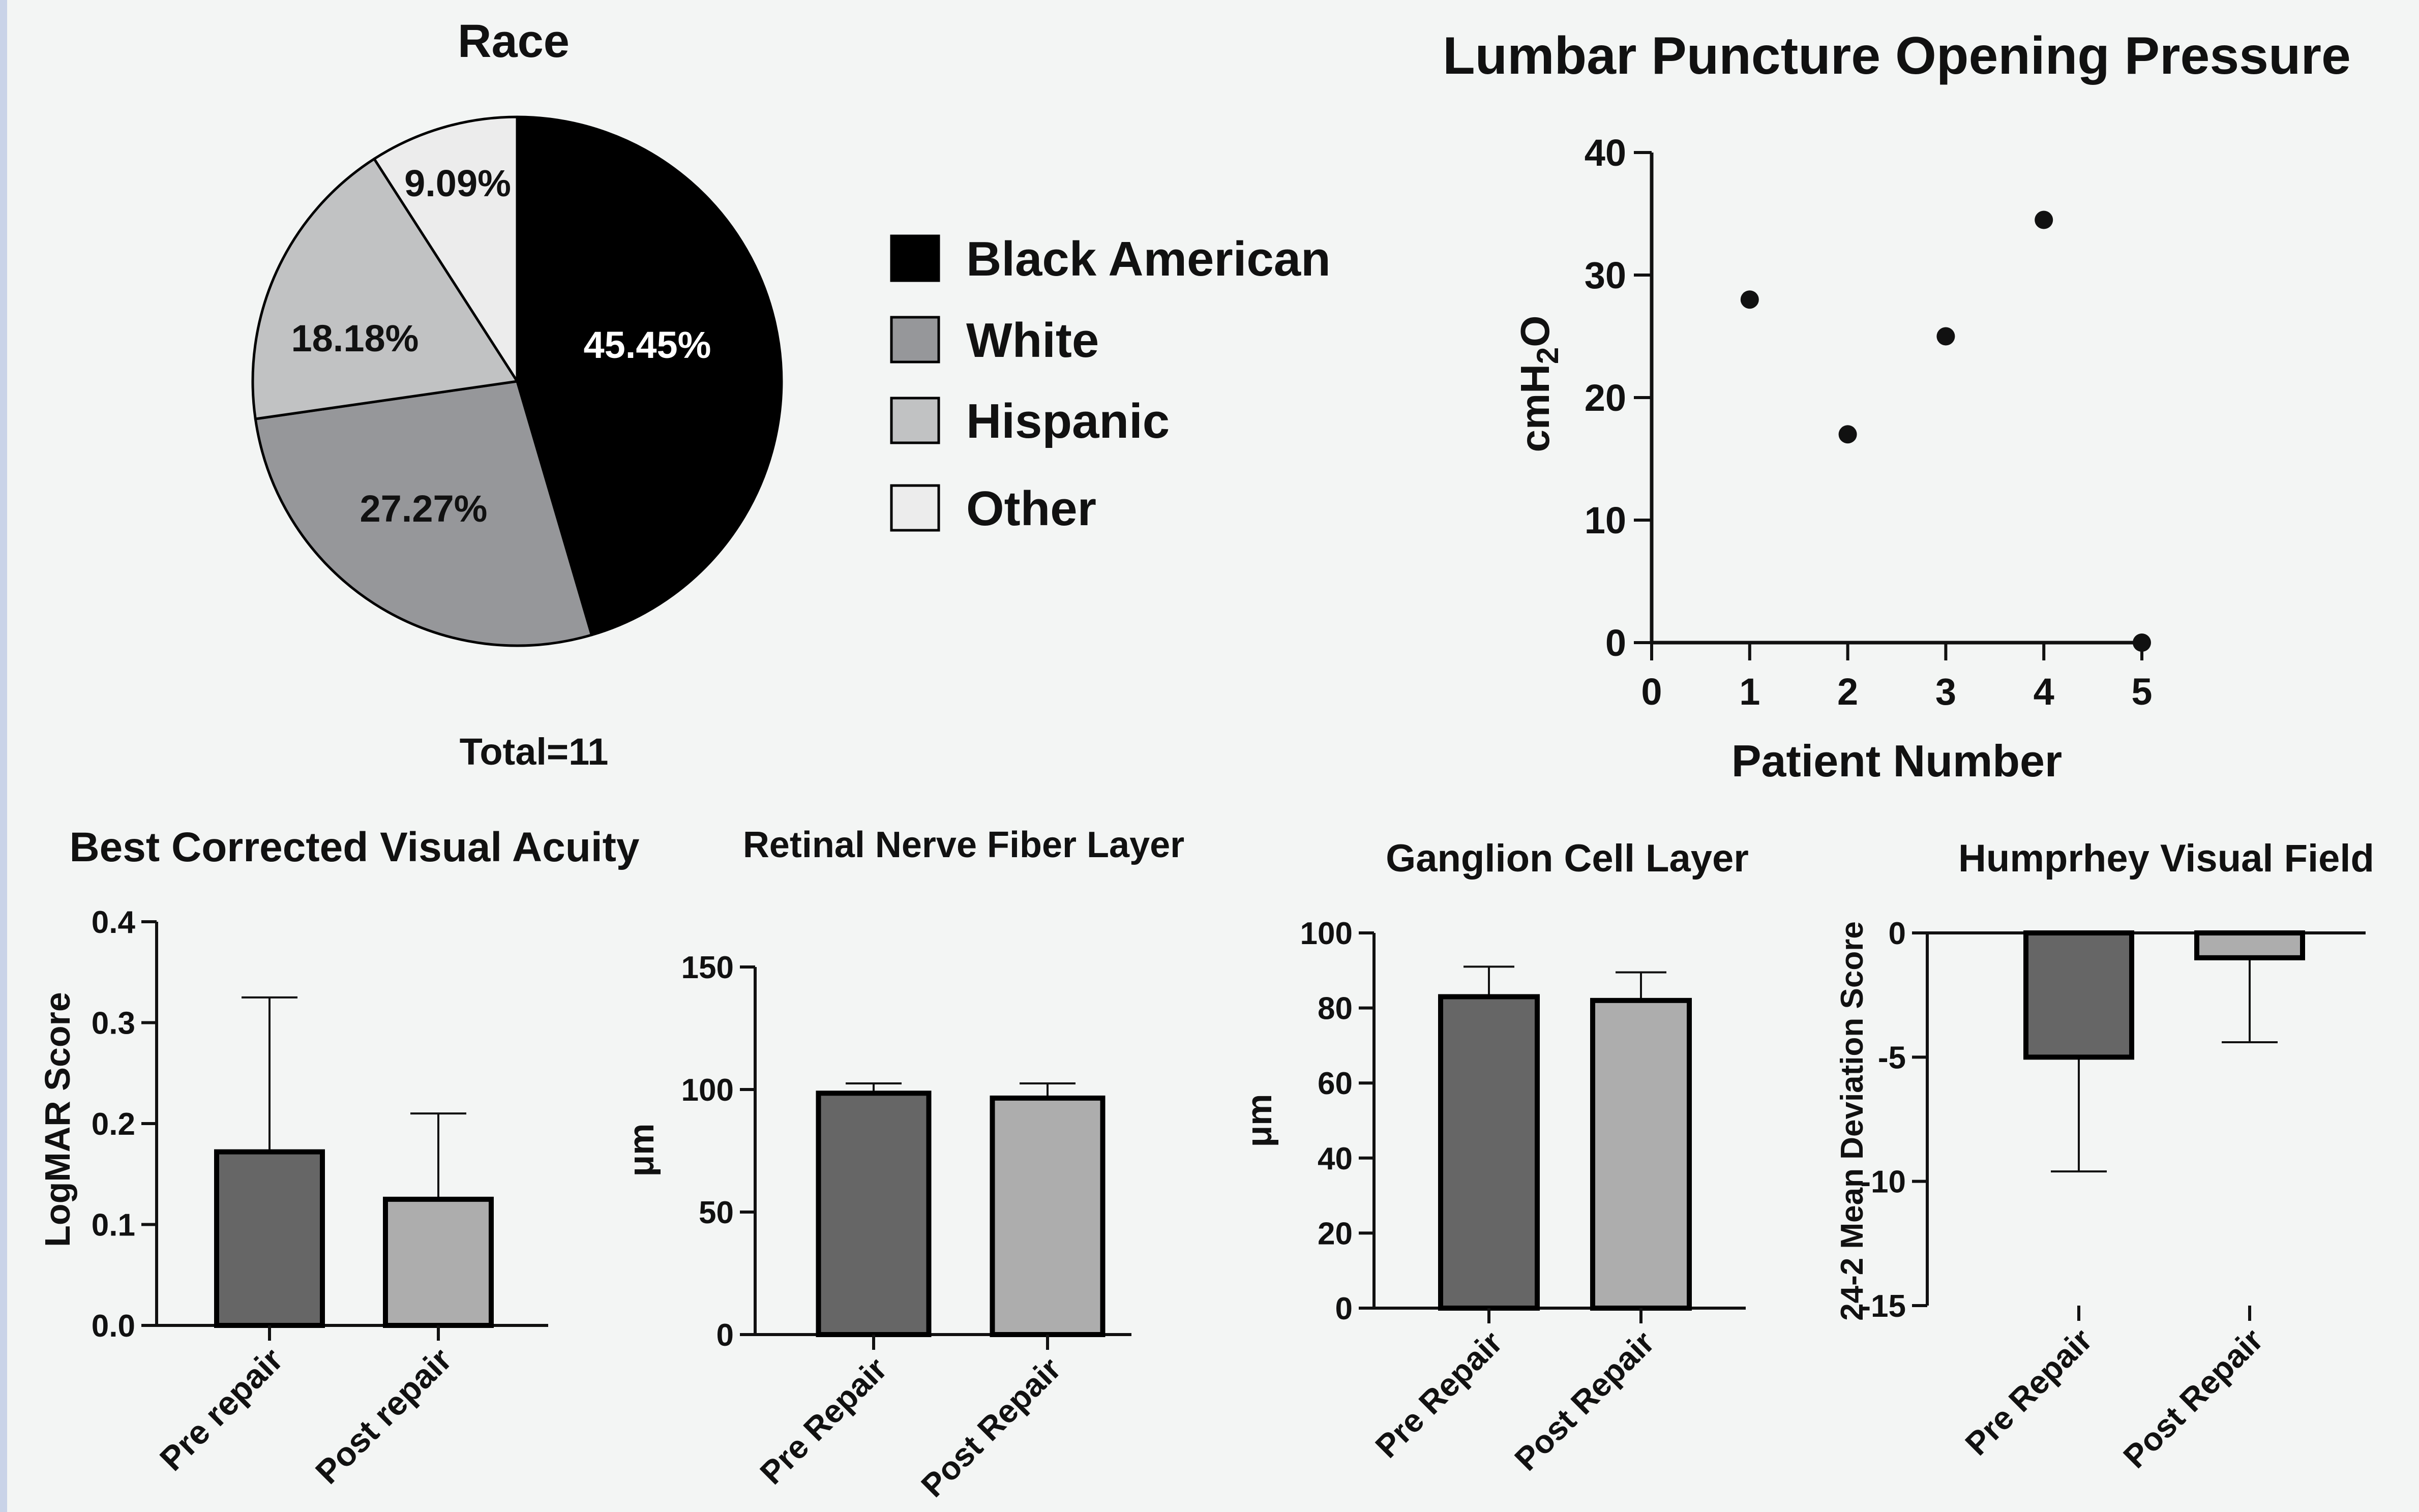  Describe the element at coordinates (221, 1410) in the screenshot. I see `bcva-category-label: Pre repair` at that location.